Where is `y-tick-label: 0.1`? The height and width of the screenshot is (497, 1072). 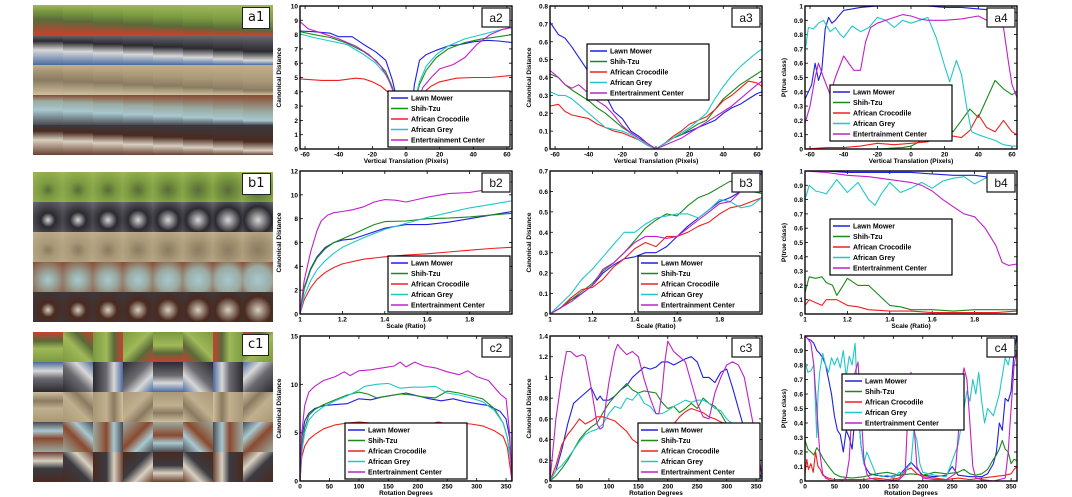
y-tick-label: 0.1 is located at coordinates (543, 132).